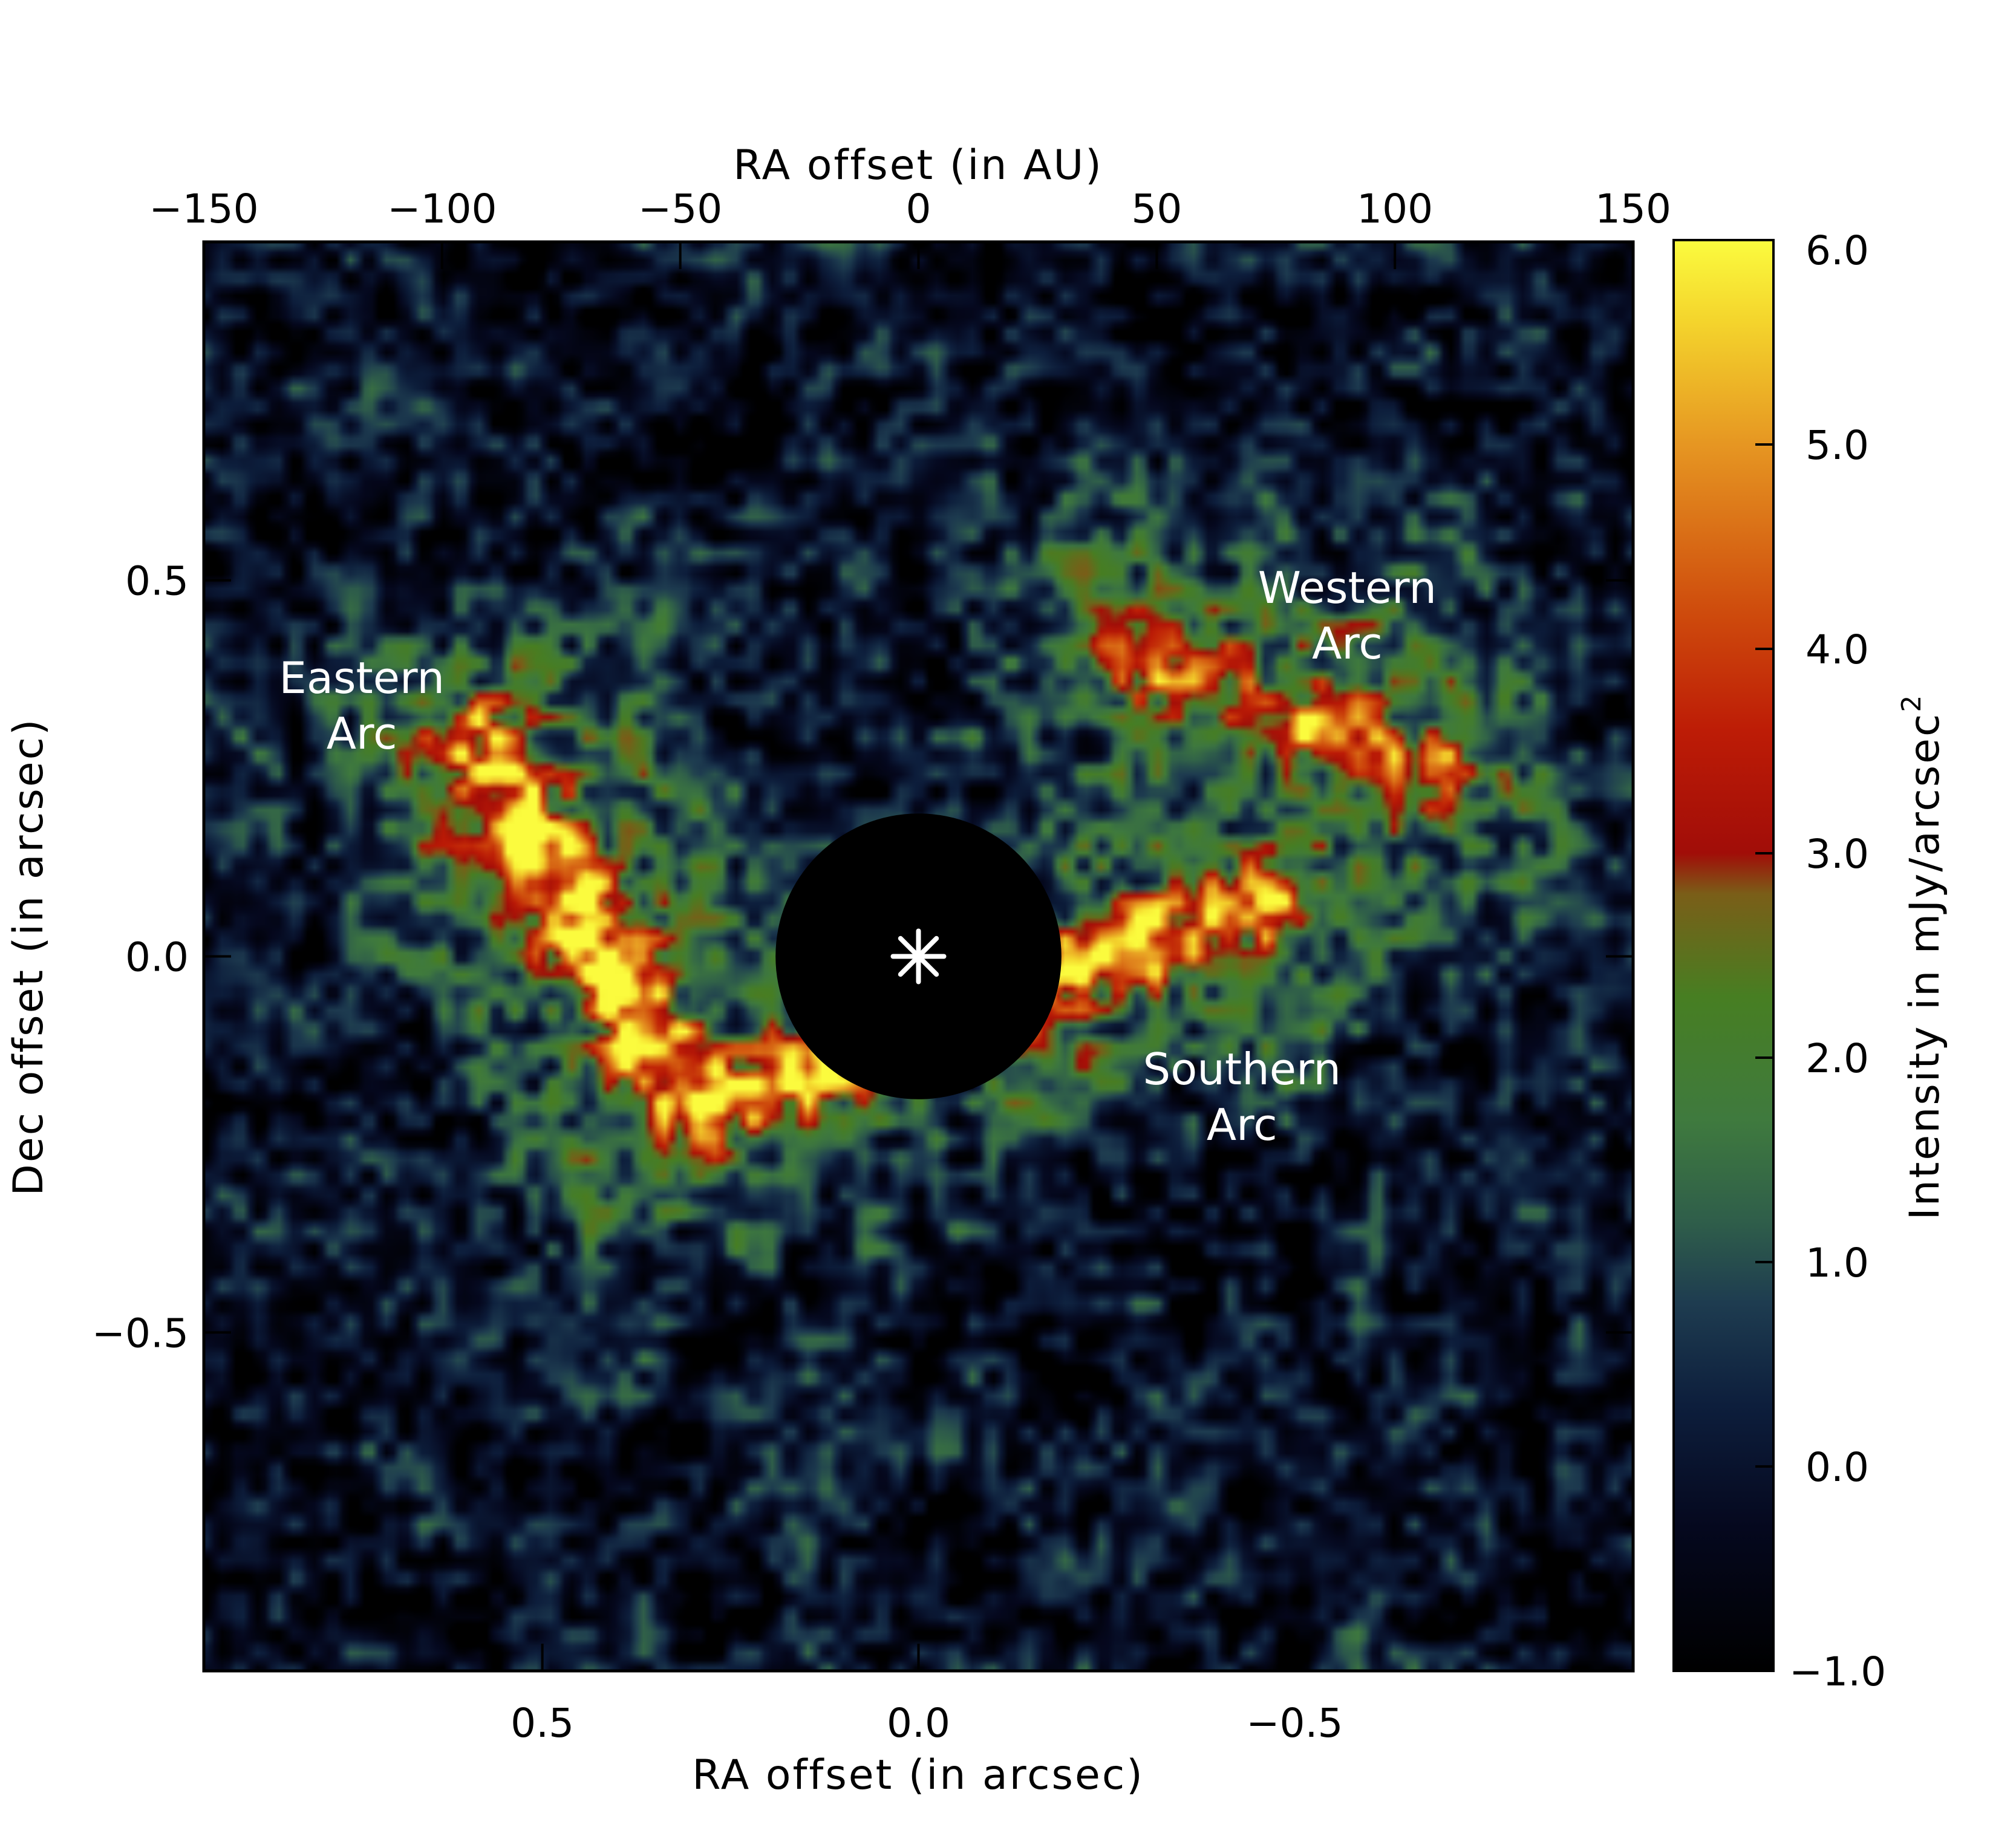  Describe the element at coordinates (1821, 961) in the screenshot. I see `colorbar-ticks: 6.0 5.0 4.0 3.0 2.0 1.0 0.0 −1.0` at that location.